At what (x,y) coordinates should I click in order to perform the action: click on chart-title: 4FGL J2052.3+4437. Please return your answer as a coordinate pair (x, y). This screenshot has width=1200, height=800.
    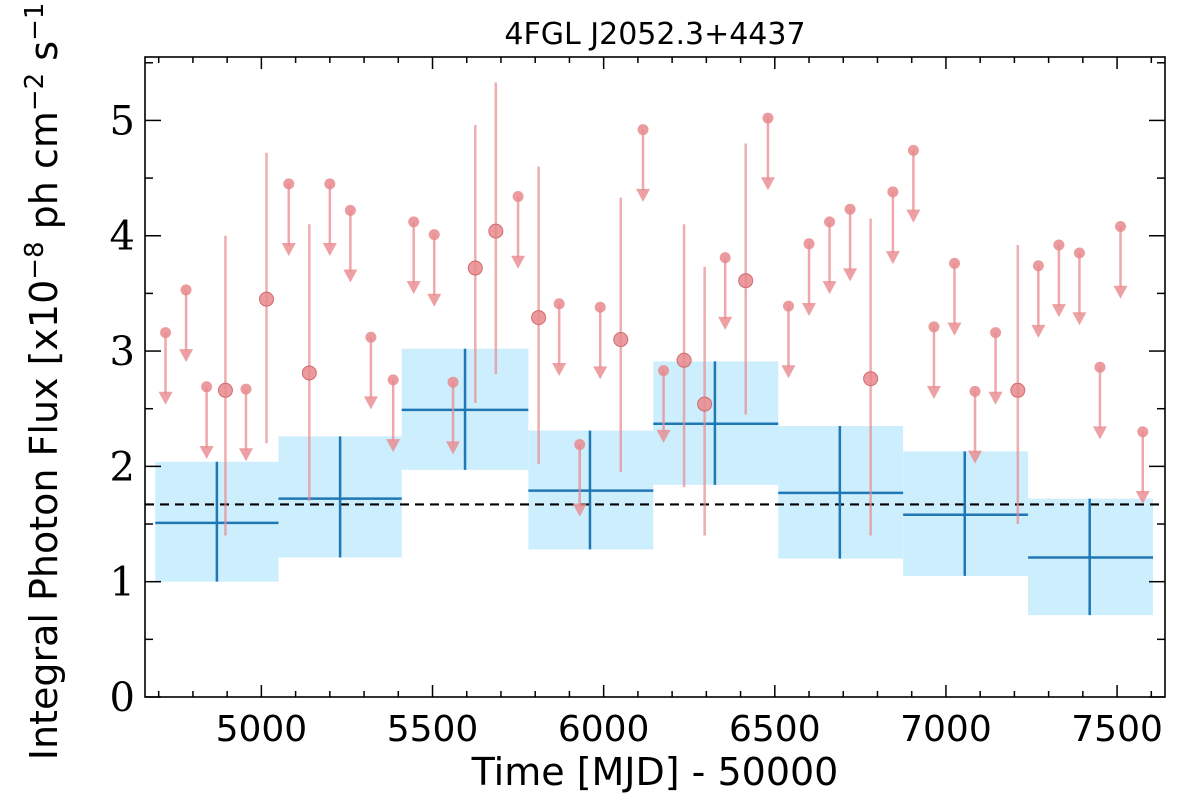
    Looking at the image, I should click on (654, 34).